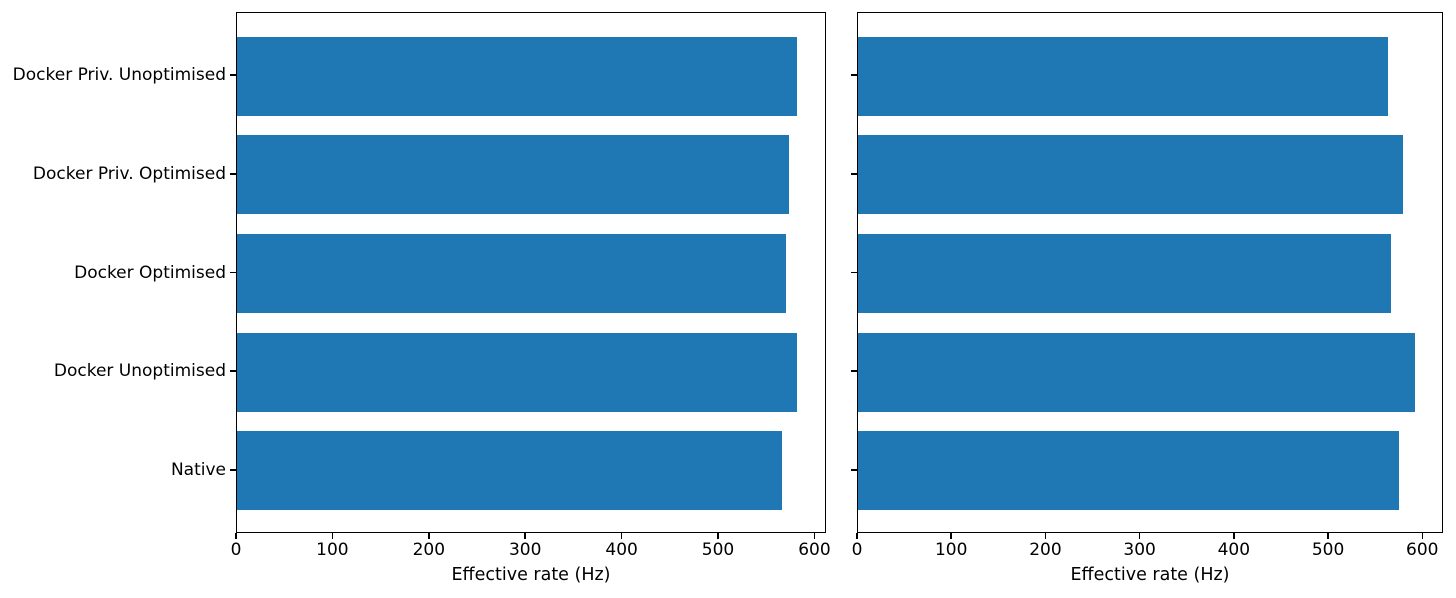  I want to click on y-tick-label: Native, so click(198, 469).